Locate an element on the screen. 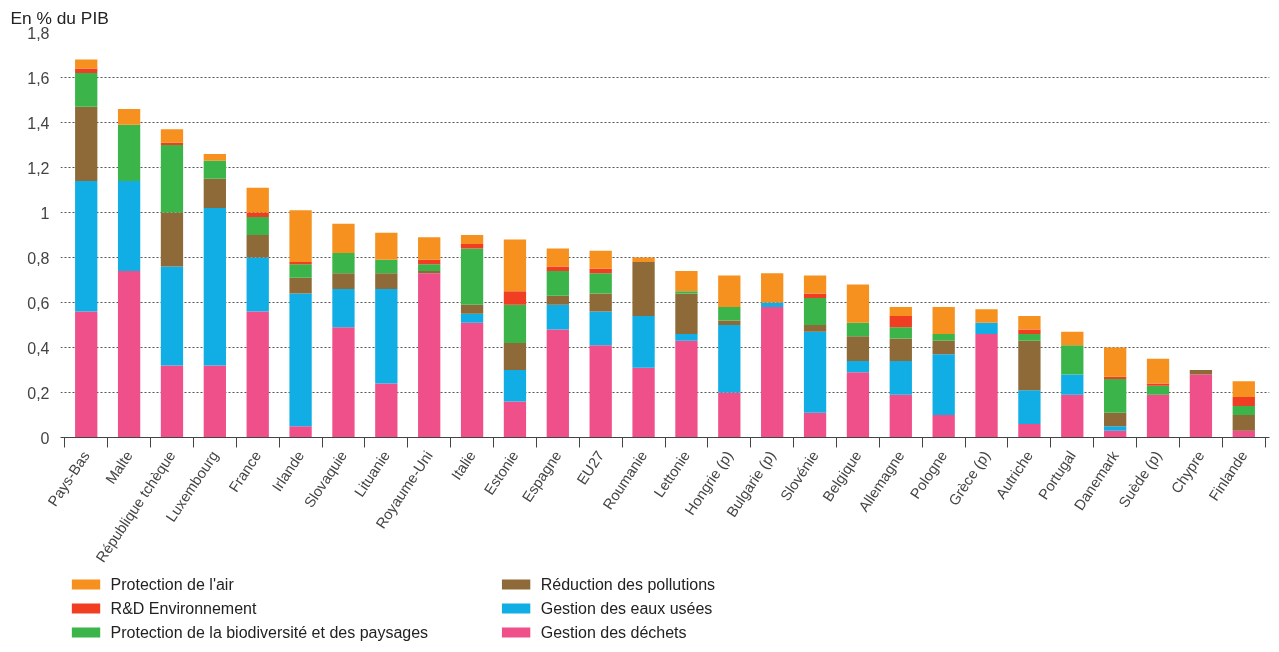 The image size is (1279, 652). y-tick-label: 0 is located at coordinates (45, 438).